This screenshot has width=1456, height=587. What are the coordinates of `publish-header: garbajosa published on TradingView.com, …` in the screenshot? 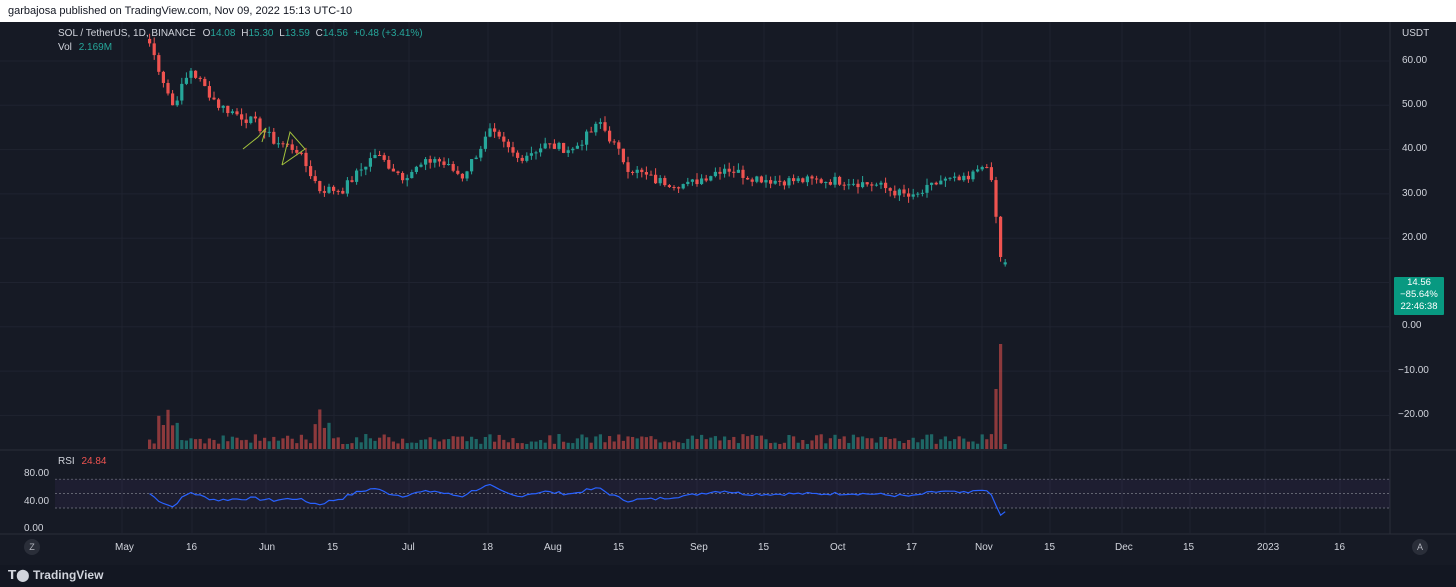 It's located at (728, 11).